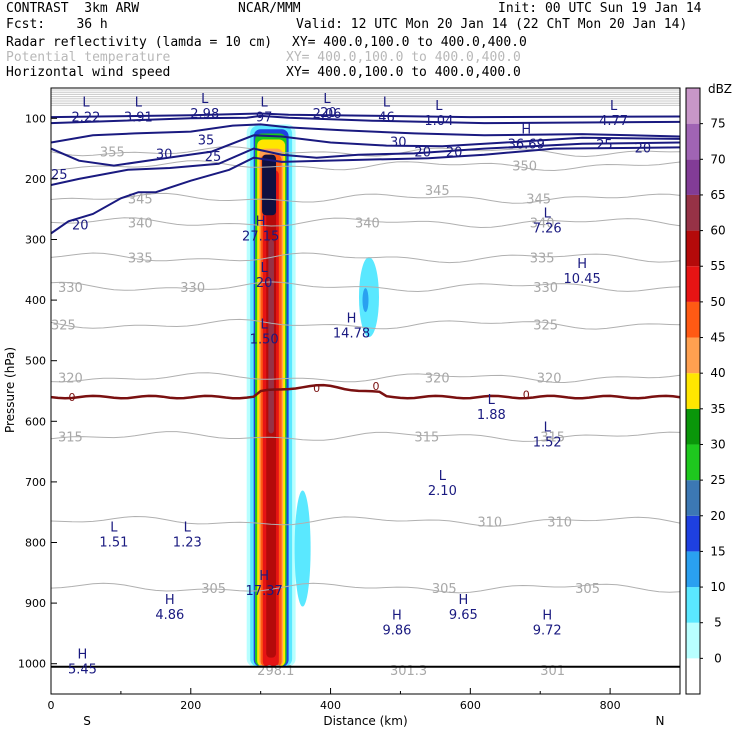  Describe the element at coordinates (463, 615) in the screenshot. I see `hl-marker-value: 9.65` at that location.